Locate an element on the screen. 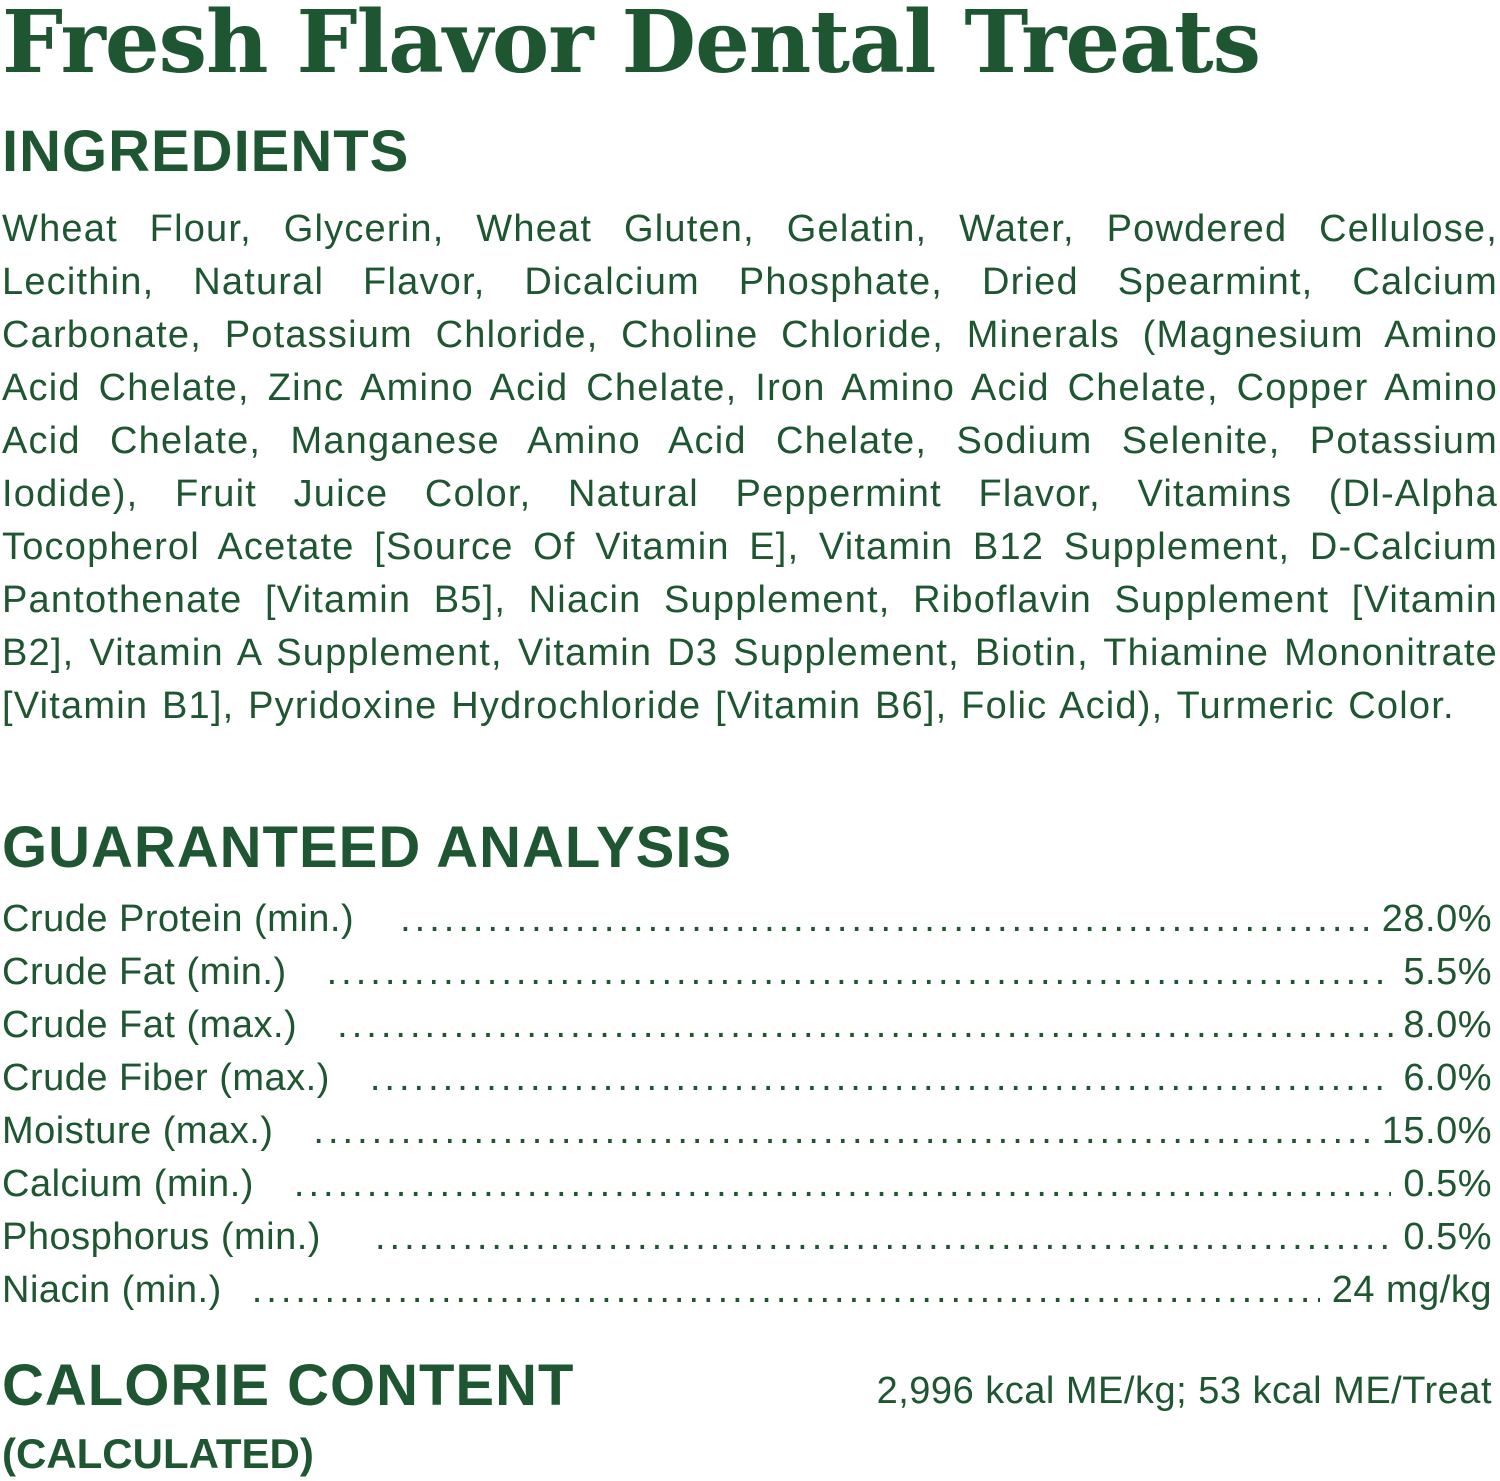  analysis-value: 24 mg/kg is located at coordinates (1411, 1290).